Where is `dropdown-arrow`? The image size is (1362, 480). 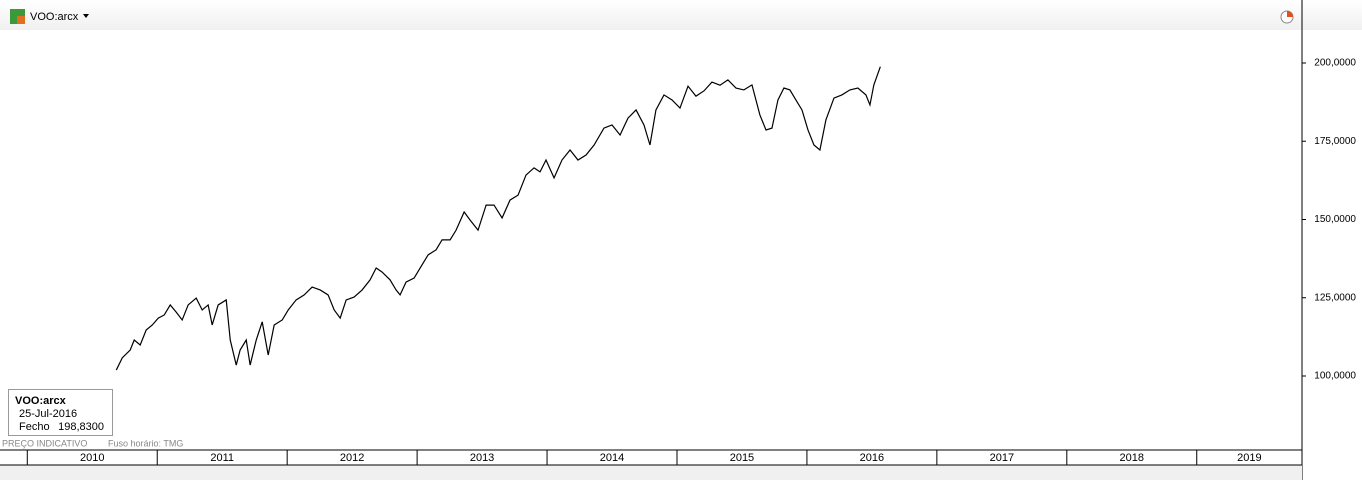 dropdown-arrow is located at coordinates (86, 16).